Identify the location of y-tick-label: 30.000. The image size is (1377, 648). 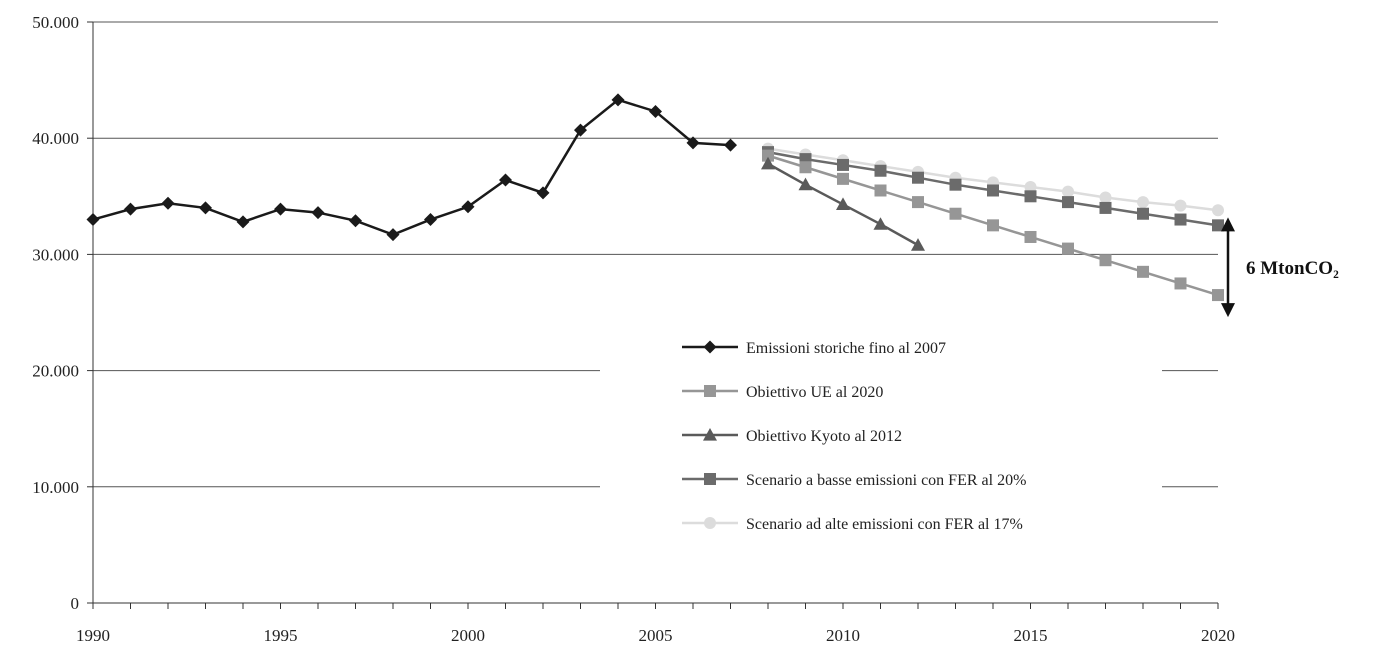
(55, 254).